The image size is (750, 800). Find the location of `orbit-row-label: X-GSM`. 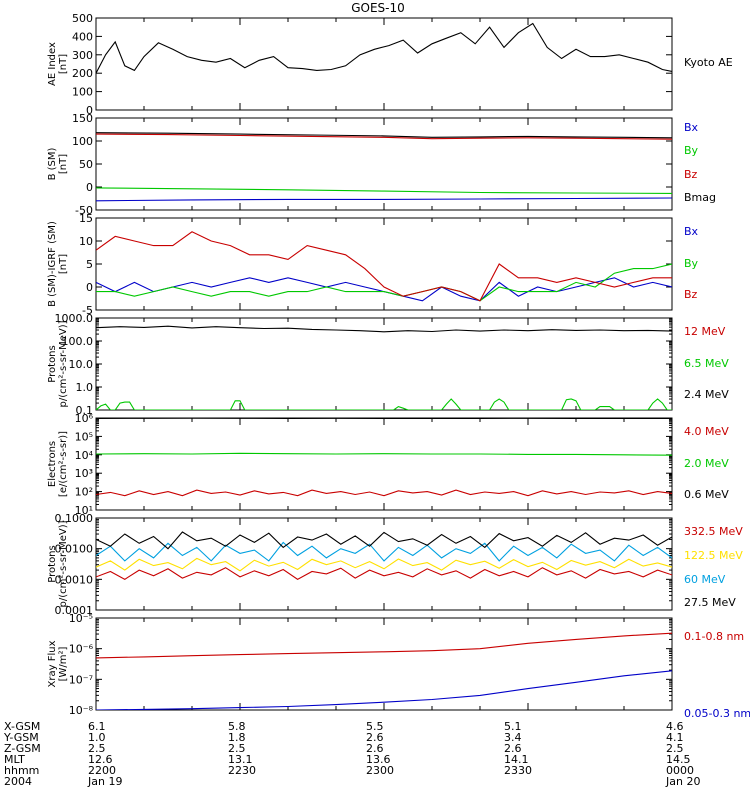

orbit-row-label: X-GSM is located at coordinates (22, 726).